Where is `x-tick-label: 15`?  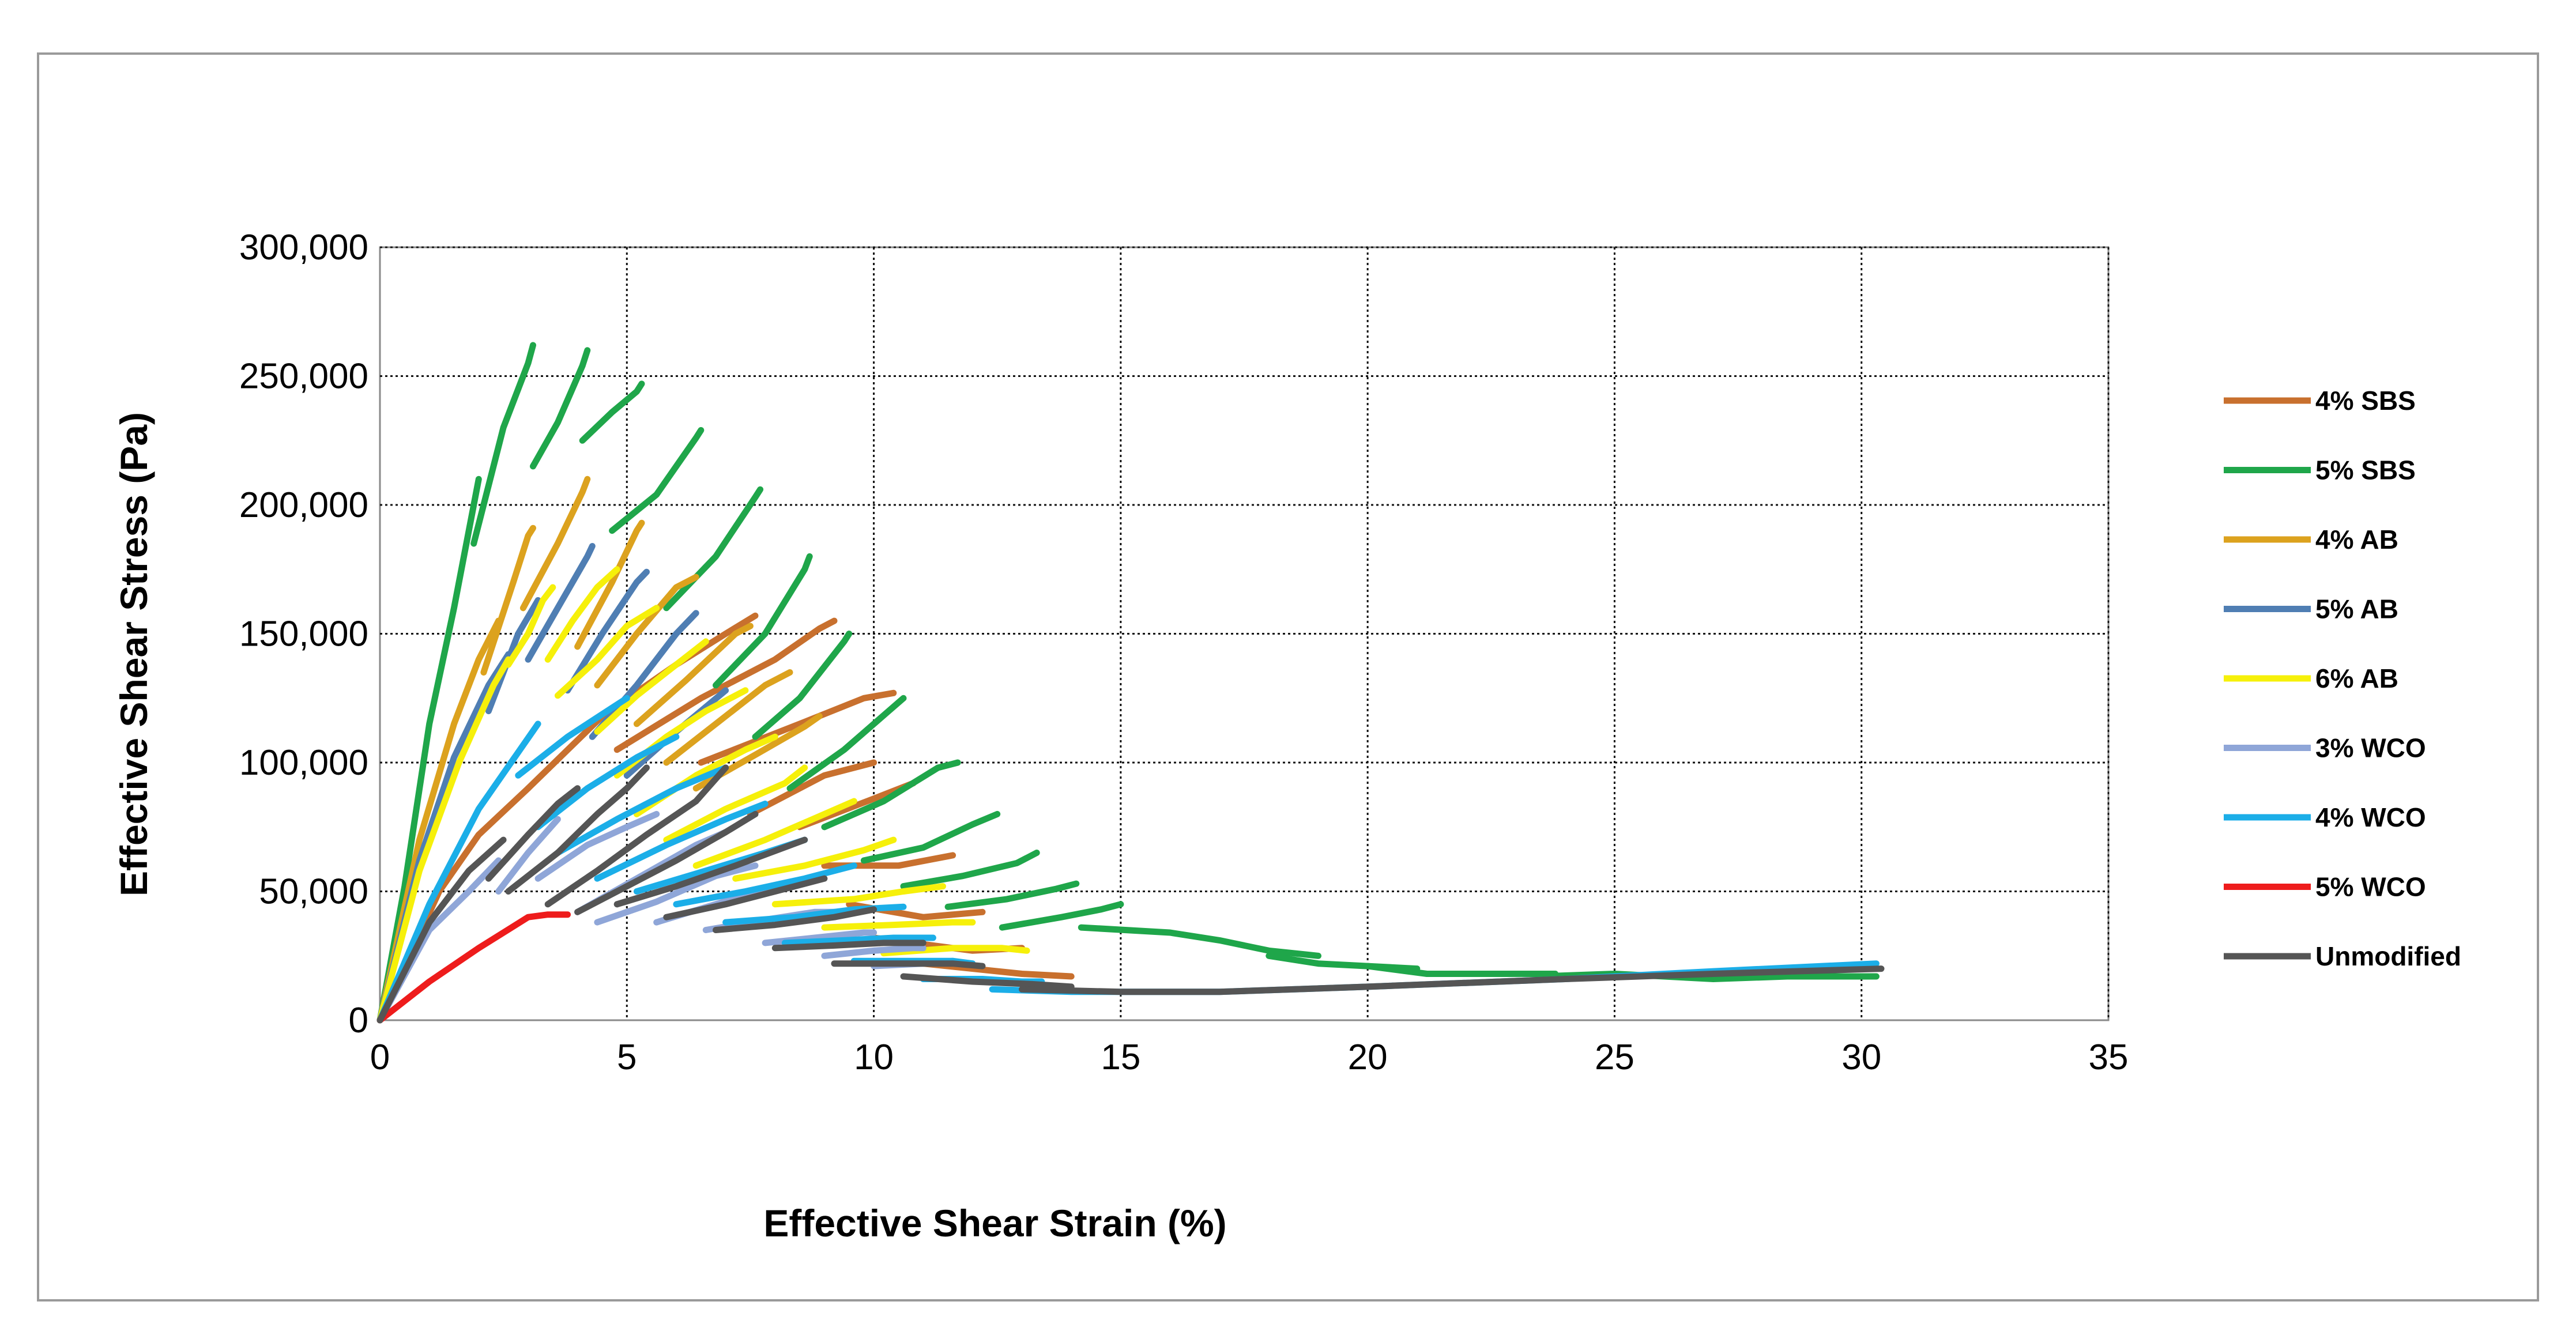
x-tick-label: 15 is located at coordinates (1120, 1057).